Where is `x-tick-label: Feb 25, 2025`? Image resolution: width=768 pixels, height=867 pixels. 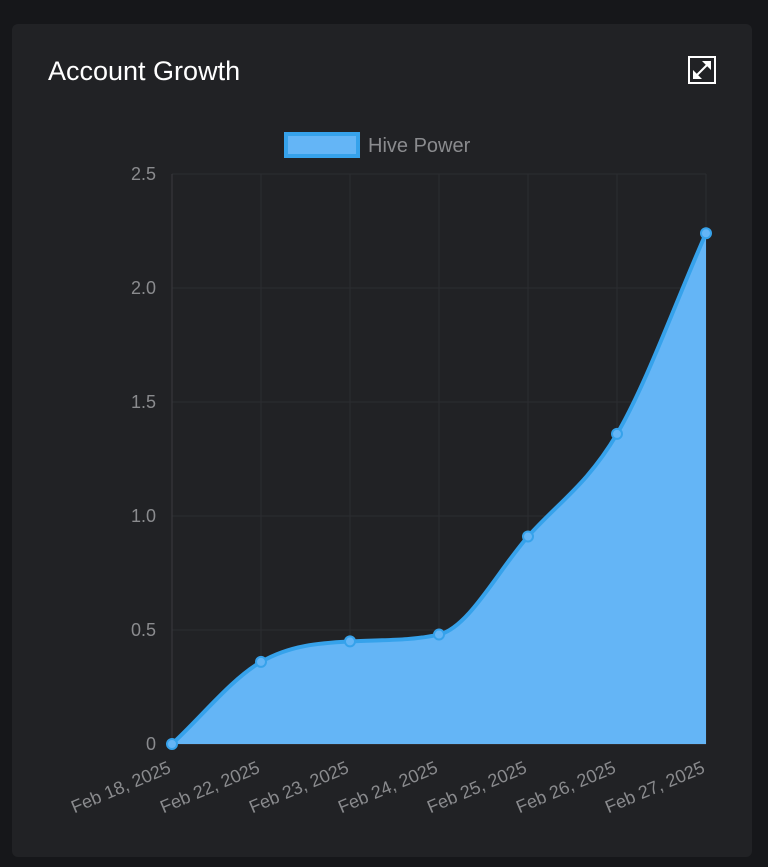
x-tick-label: Feb 25, 2025 is located at coordinates (476, 787).